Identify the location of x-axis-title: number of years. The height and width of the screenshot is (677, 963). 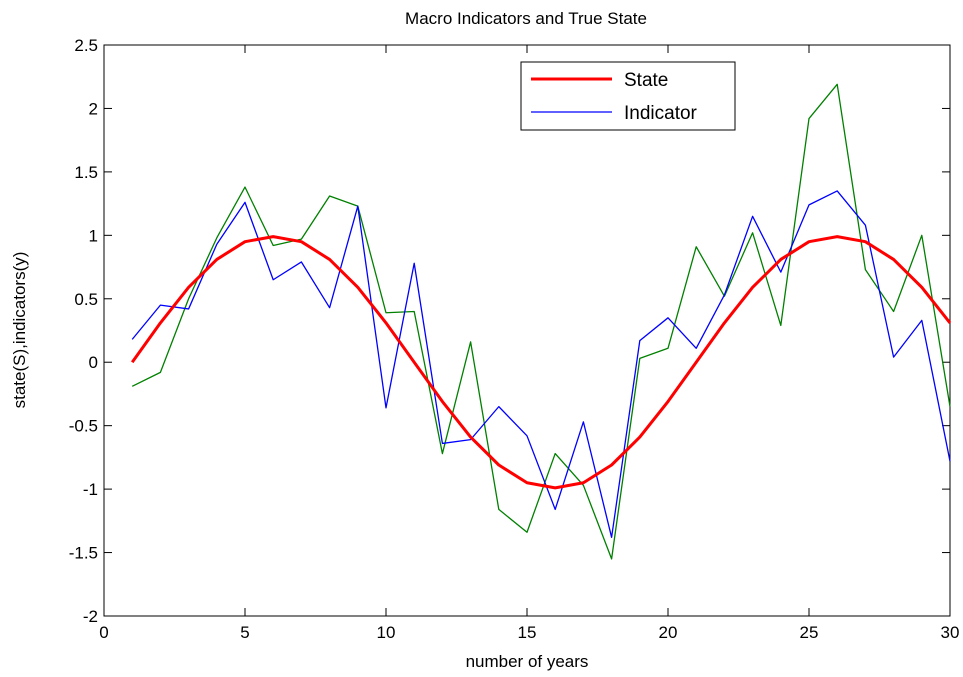
(527, 661).